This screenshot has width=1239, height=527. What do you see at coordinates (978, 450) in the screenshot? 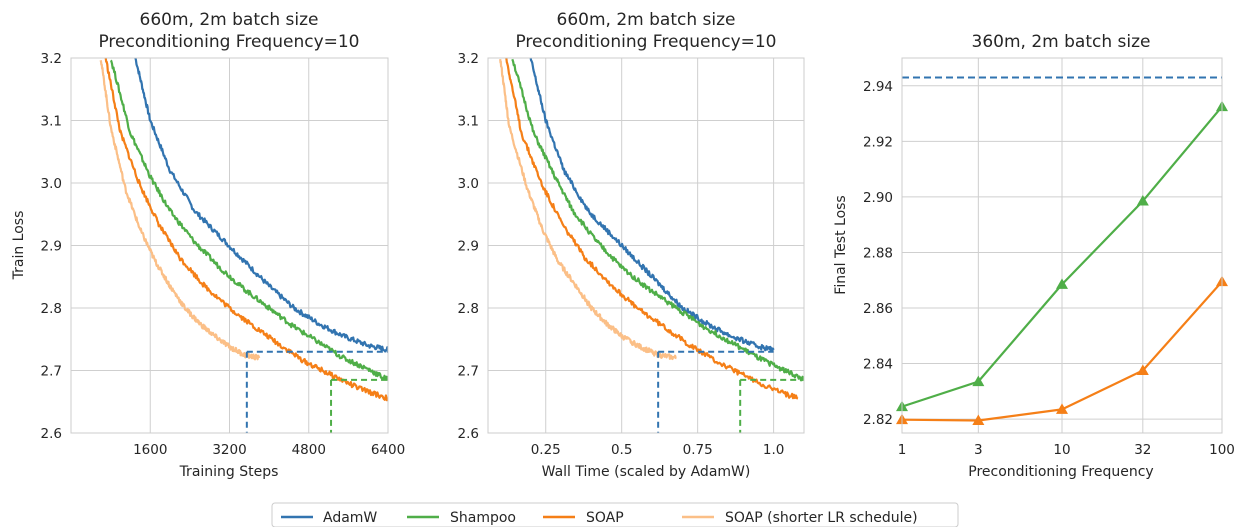
I see `x-tick-label: 3` at bounding box center [978, 450].